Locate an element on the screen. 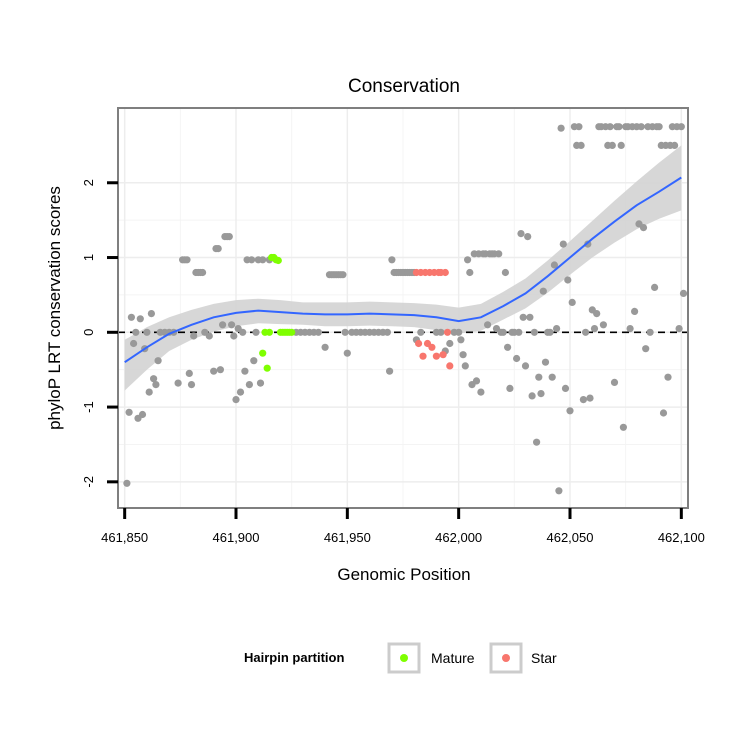 The image size is (750, 750). legend-label-mature: Mature is located at coordinates (453, 658).